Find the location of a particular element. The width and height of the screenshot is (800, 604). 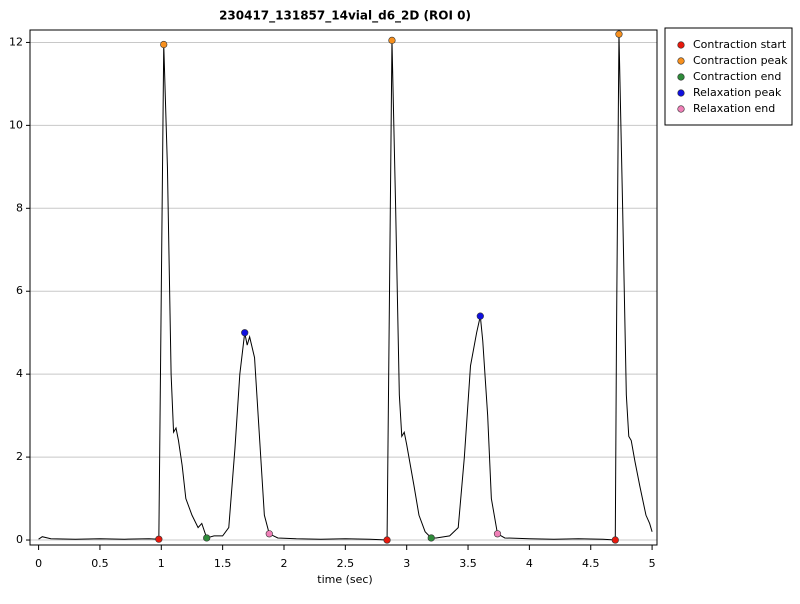

y-tick-label: 0 is located at coordinates (19, 539).